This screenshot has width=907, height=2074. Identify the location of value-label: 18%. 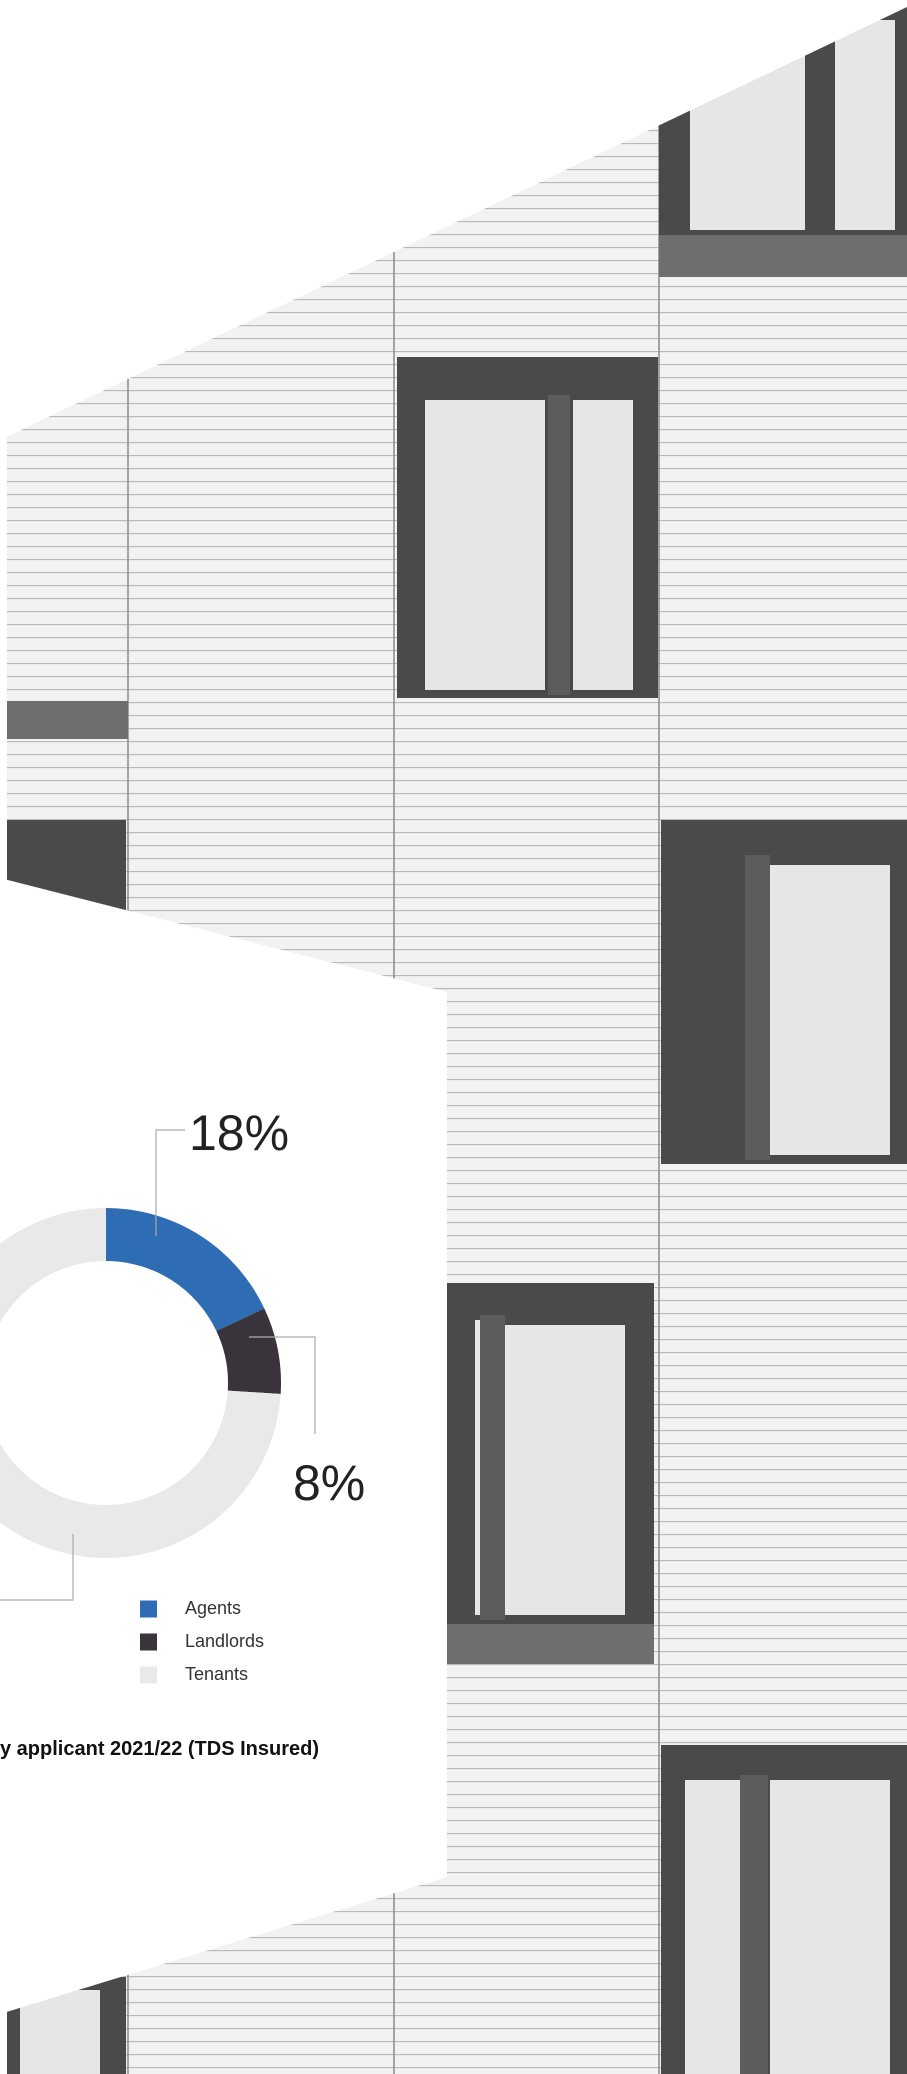
(239, 1133).